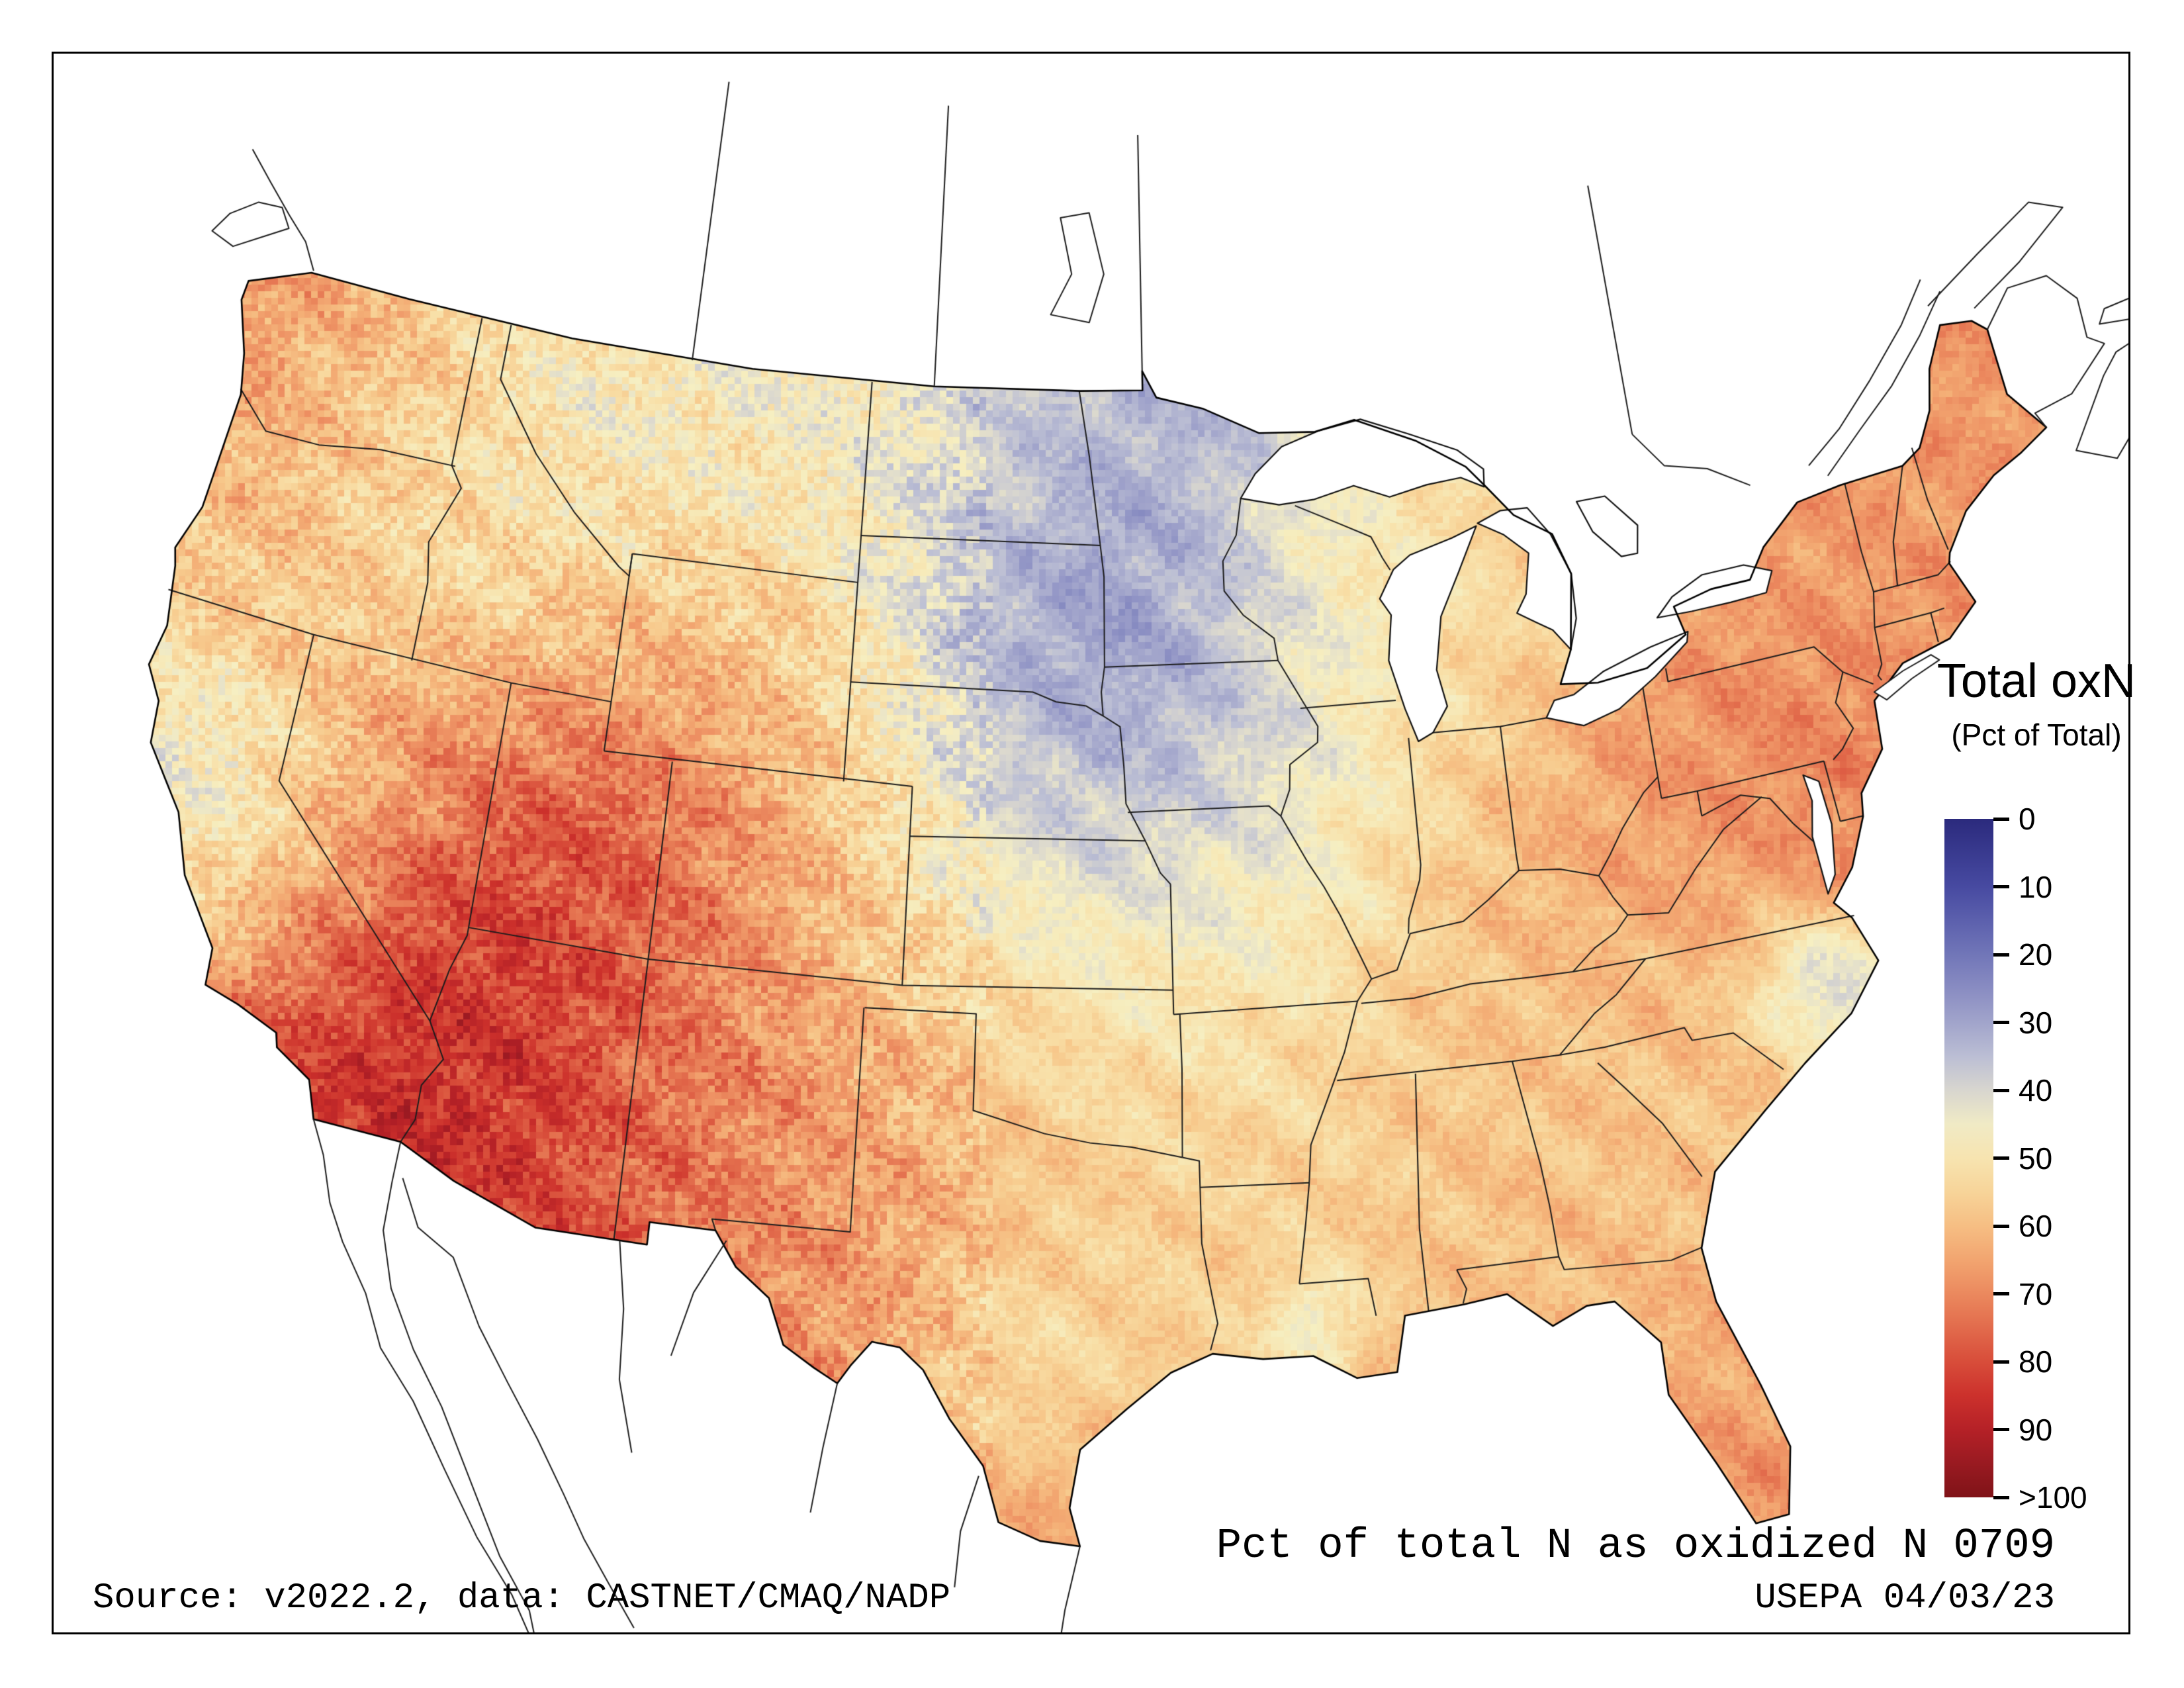  I want to click on tick-label: 10, so click(2036, 886).